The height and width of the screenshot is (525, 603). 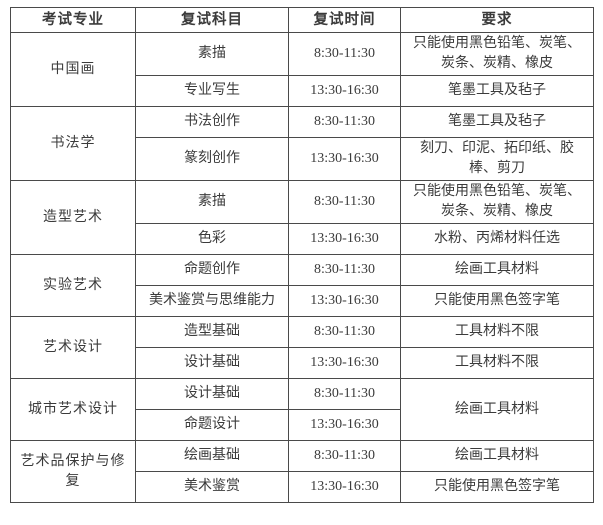 I want to click on table-row: 艺术品保护与修复 绘画基础 8:30-11:30 绘画工具材料, so click(x=302, y=471).